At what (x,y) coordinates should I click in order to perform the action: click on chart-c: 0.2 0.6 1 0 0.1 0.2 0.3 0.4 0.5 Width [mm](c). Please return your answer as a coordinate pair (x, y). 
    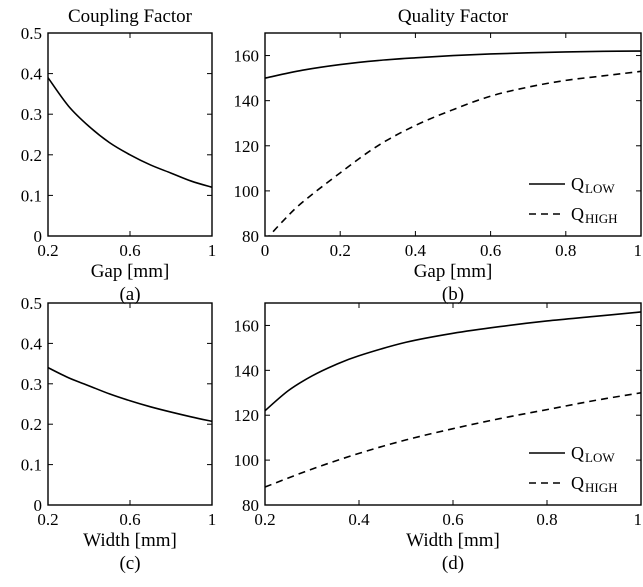
    Looking at the image, I should click on (119, 434).